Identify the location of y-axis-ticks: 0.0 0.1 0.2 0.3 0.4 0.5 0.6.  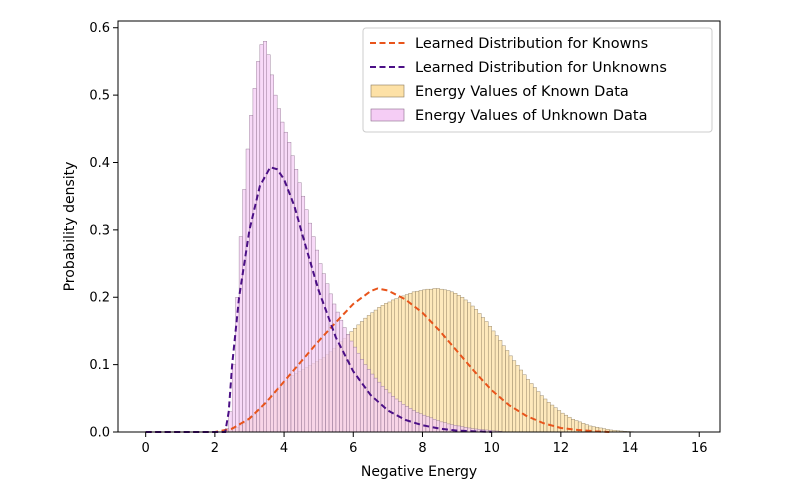
(103, 231).